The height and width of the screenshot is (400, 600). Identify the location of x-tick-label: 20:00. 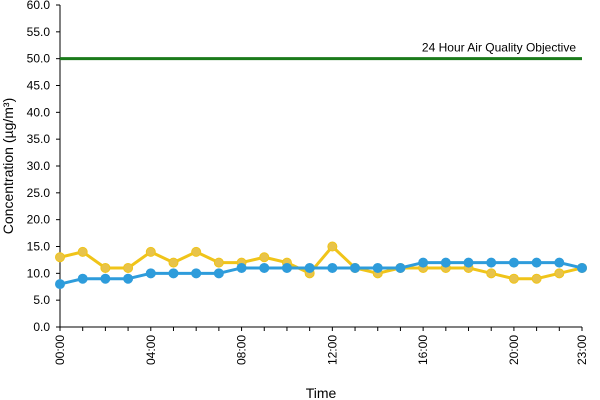
(514, 350).